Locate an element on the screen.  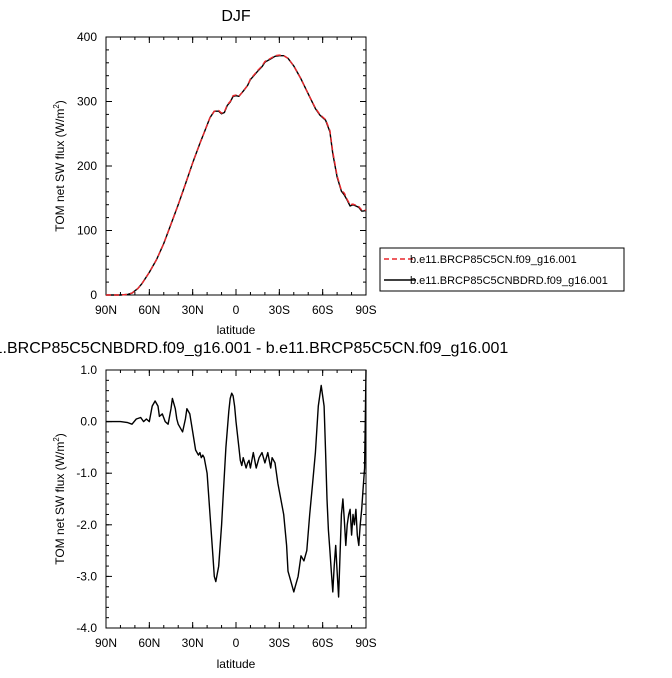
y-tick-label: 1.0 is located at coordinates (88, 370).